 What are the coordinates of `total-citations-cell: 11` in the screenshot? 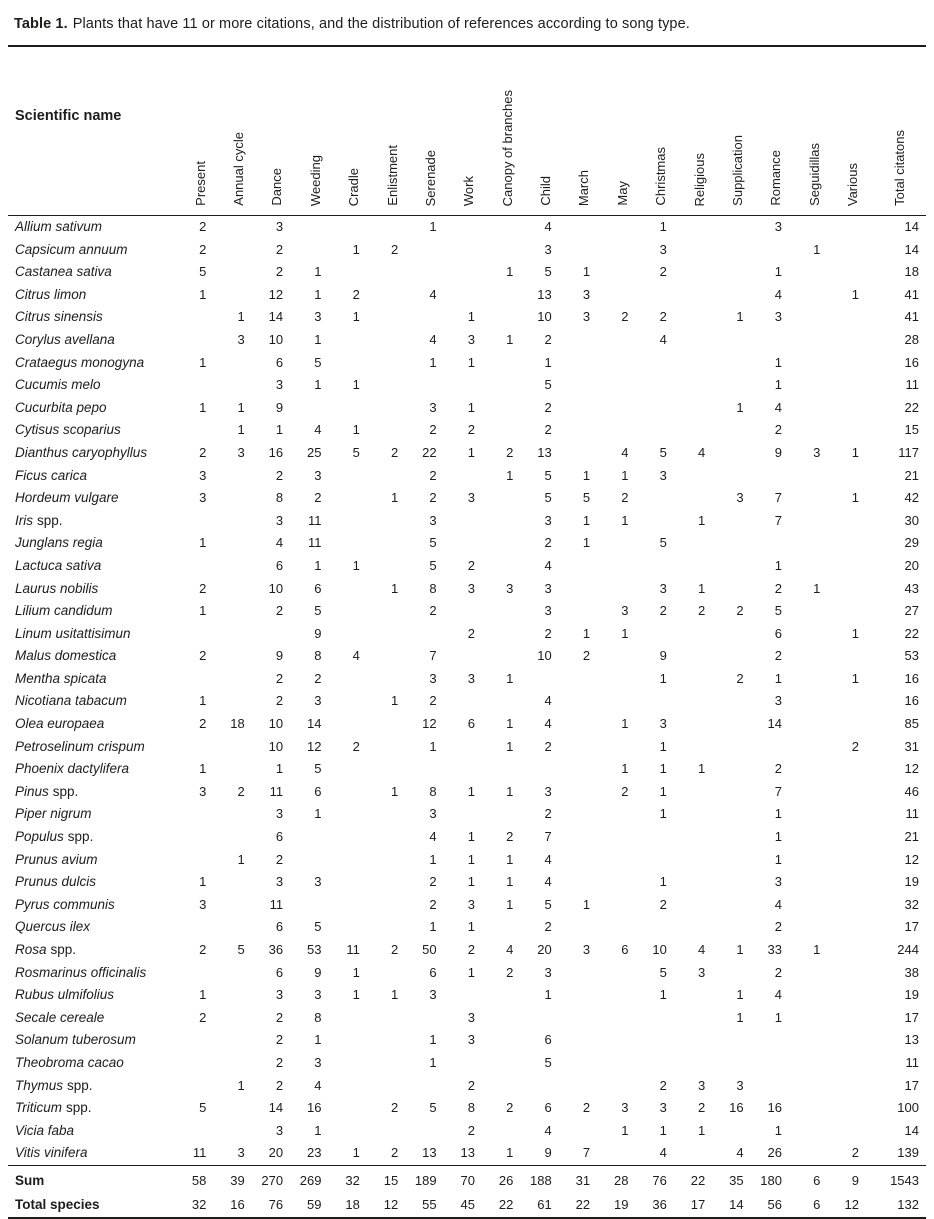 It's located at (912, 1062).